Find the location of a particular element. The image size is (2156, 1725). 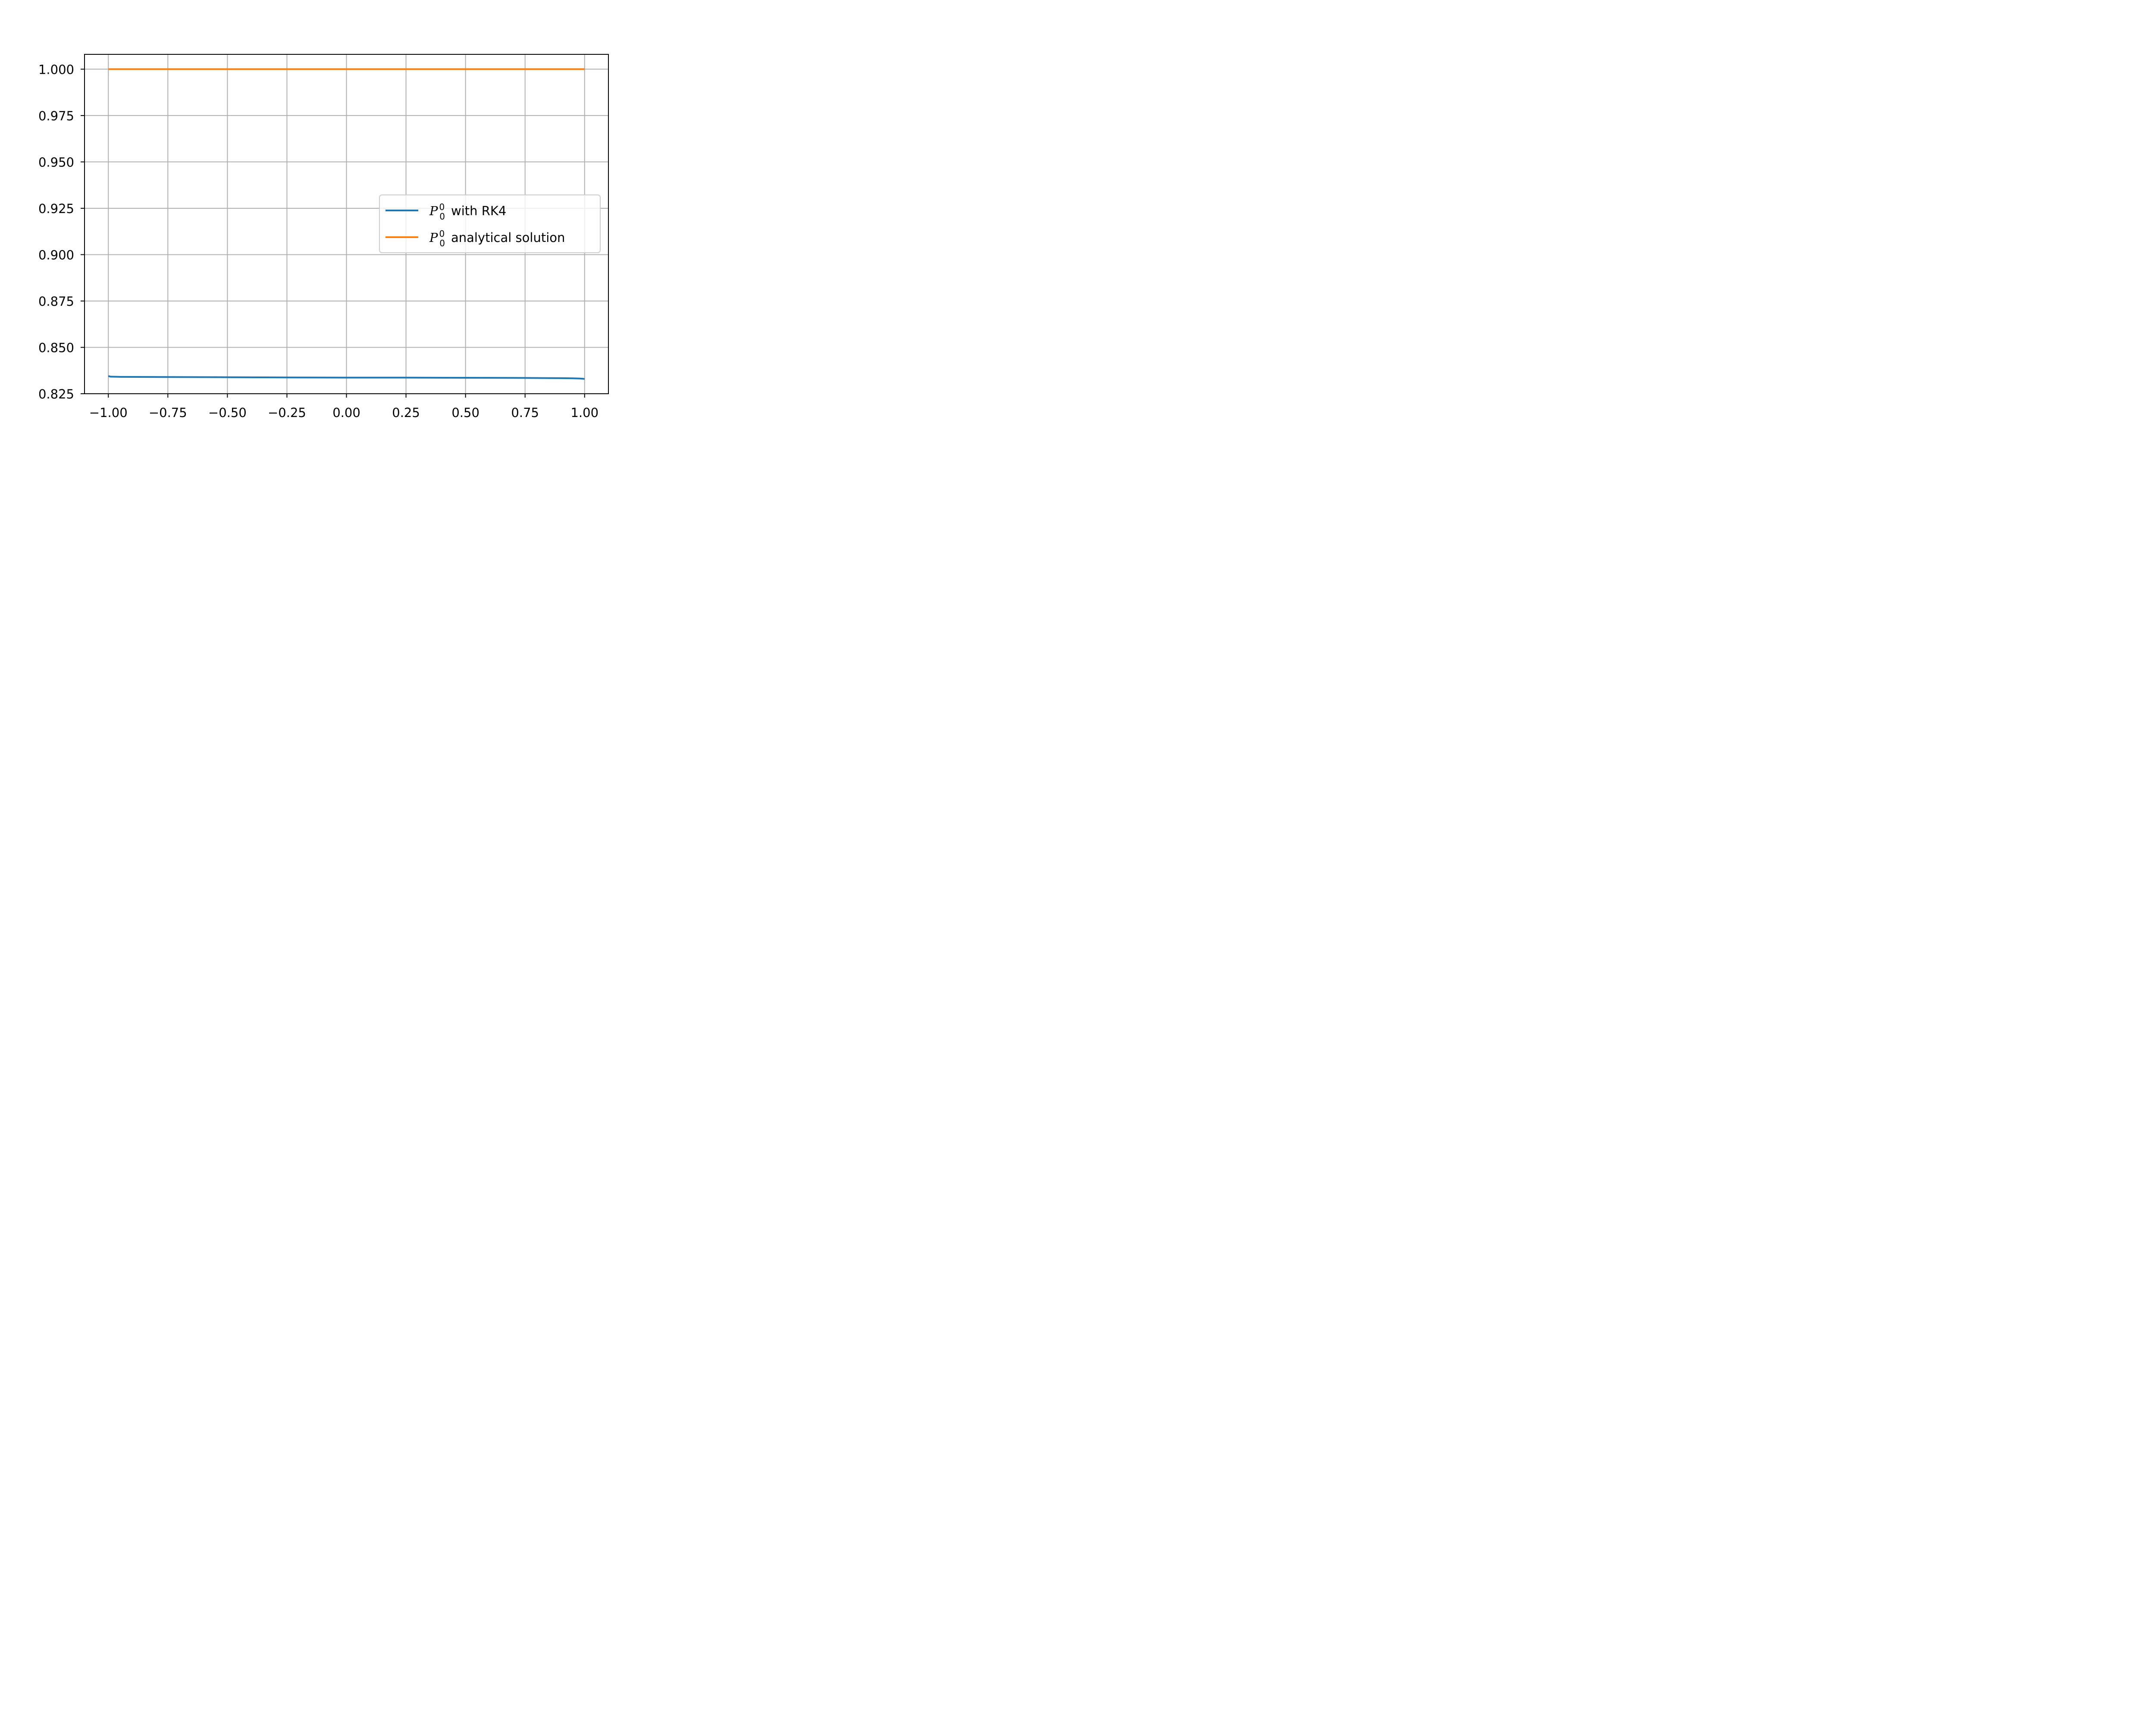

x-tick-label: 1.00 is located at coordinates (584, 413).